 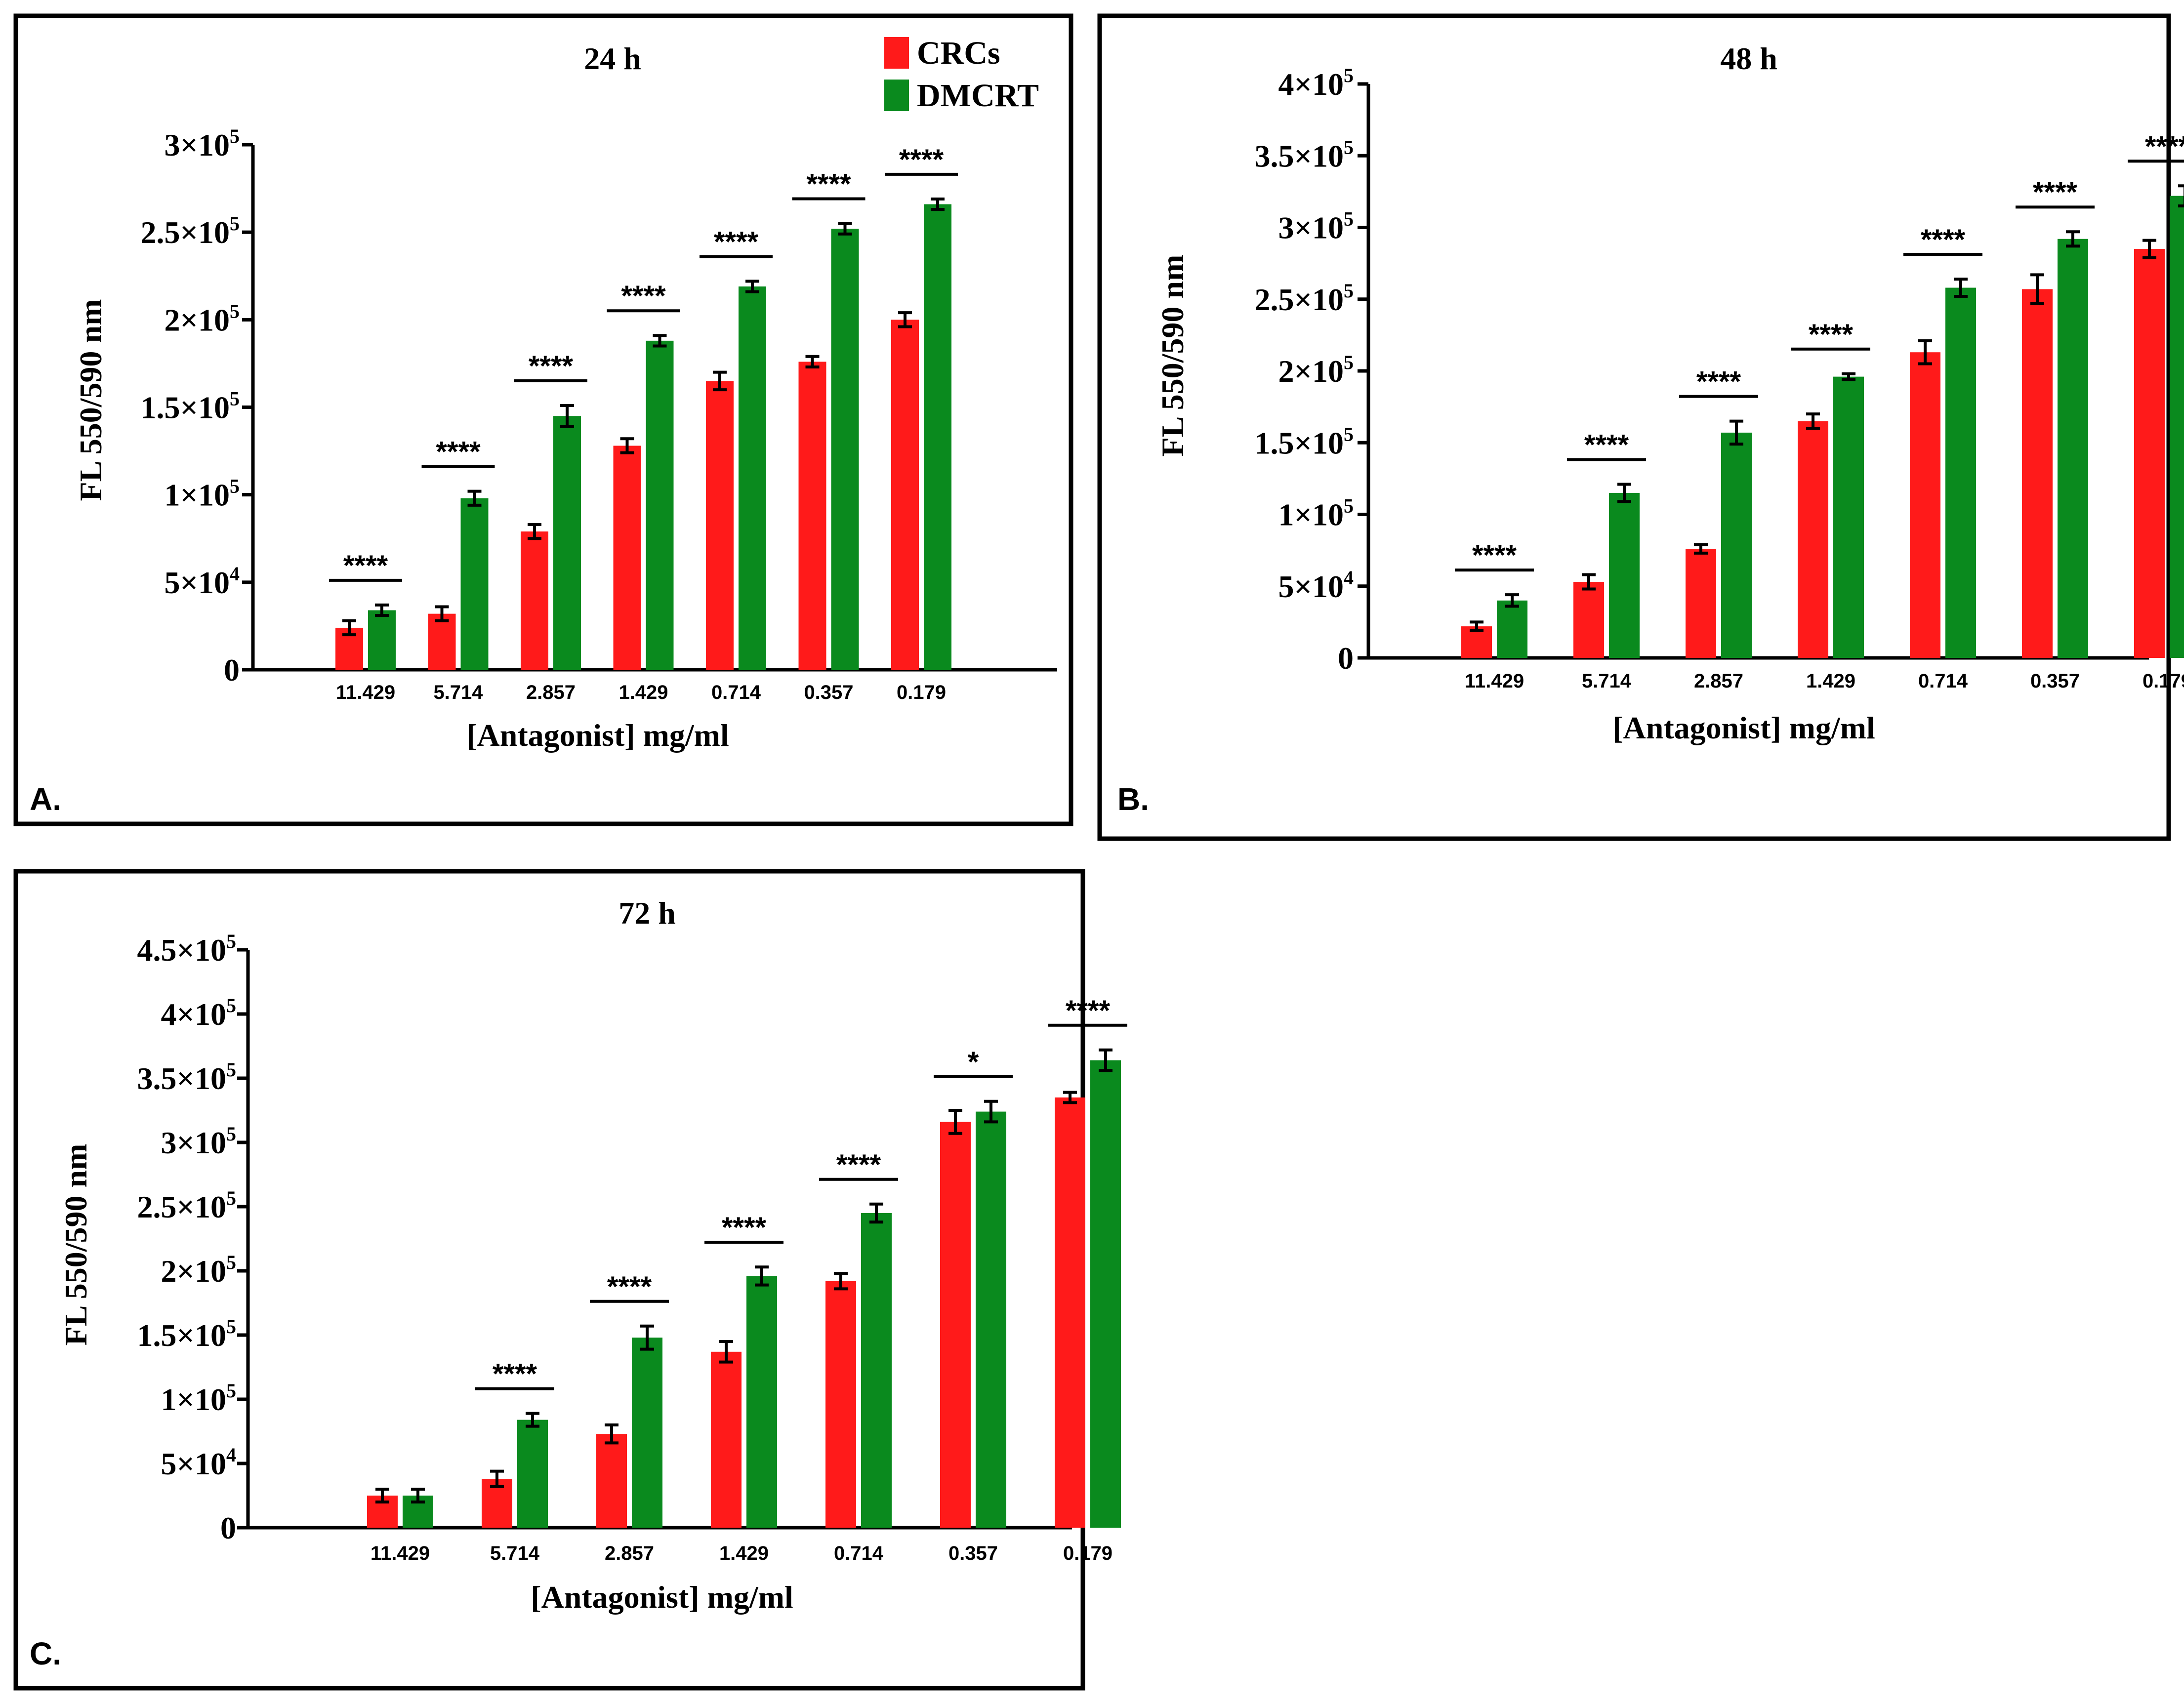 I want to click on y-tick-label: 0, so click(x=1346, y=658).